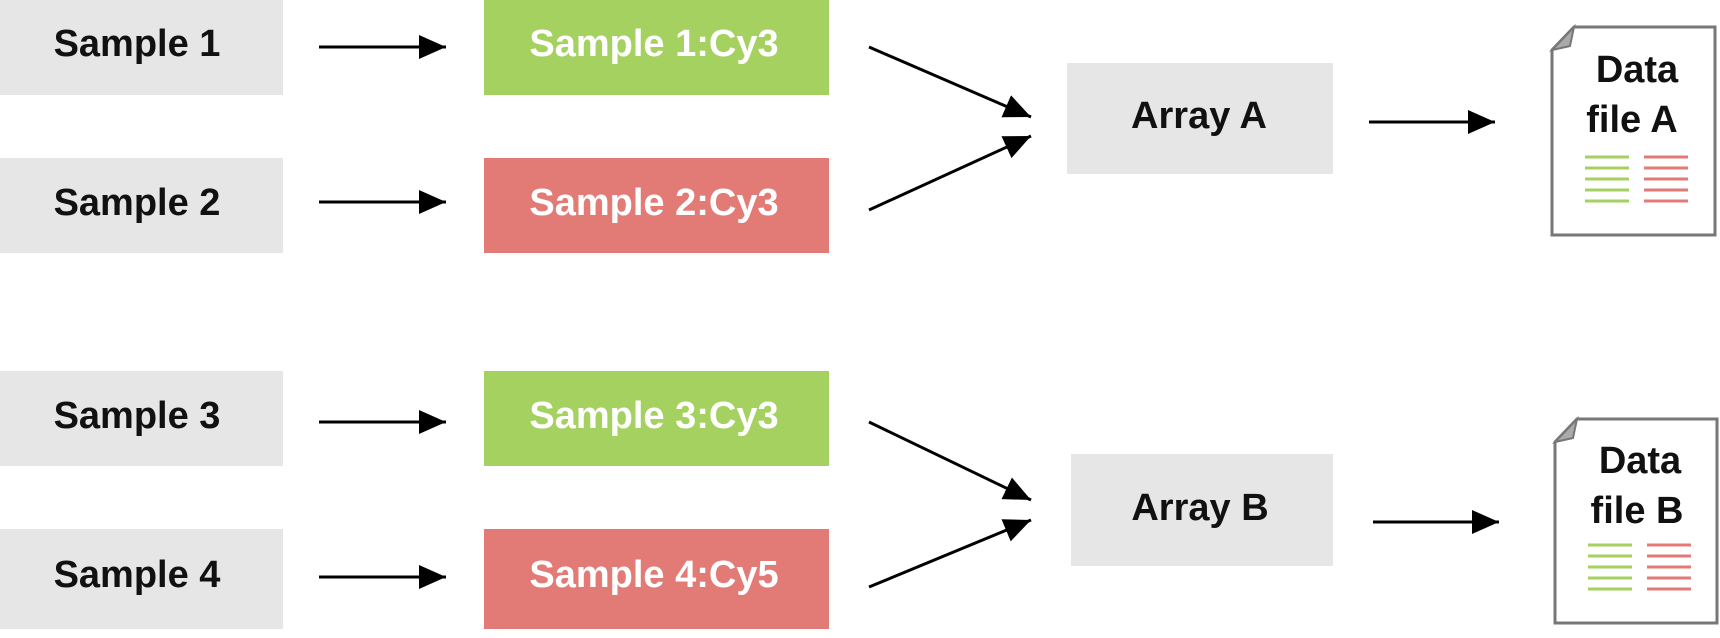  I want to click on sample-label: Sample 3, so click(137, 416).